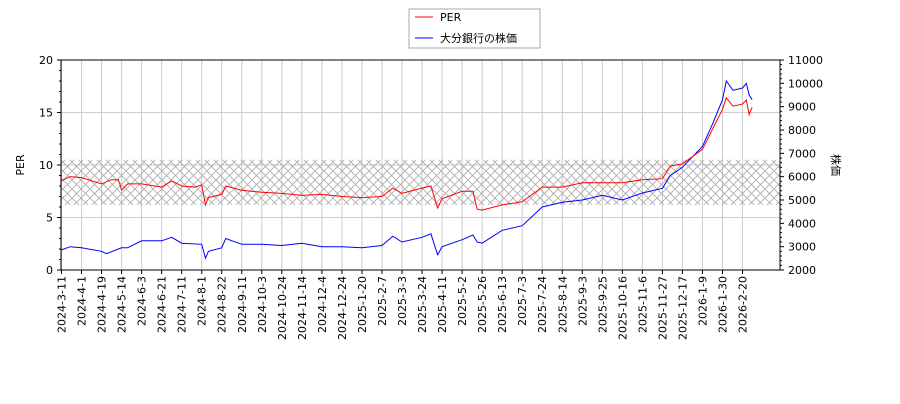  What do you see at coordinates (562, 304) in the screenshot?
I see `x-tick-label: 2025-8-14` at bounding box center [562, 304].